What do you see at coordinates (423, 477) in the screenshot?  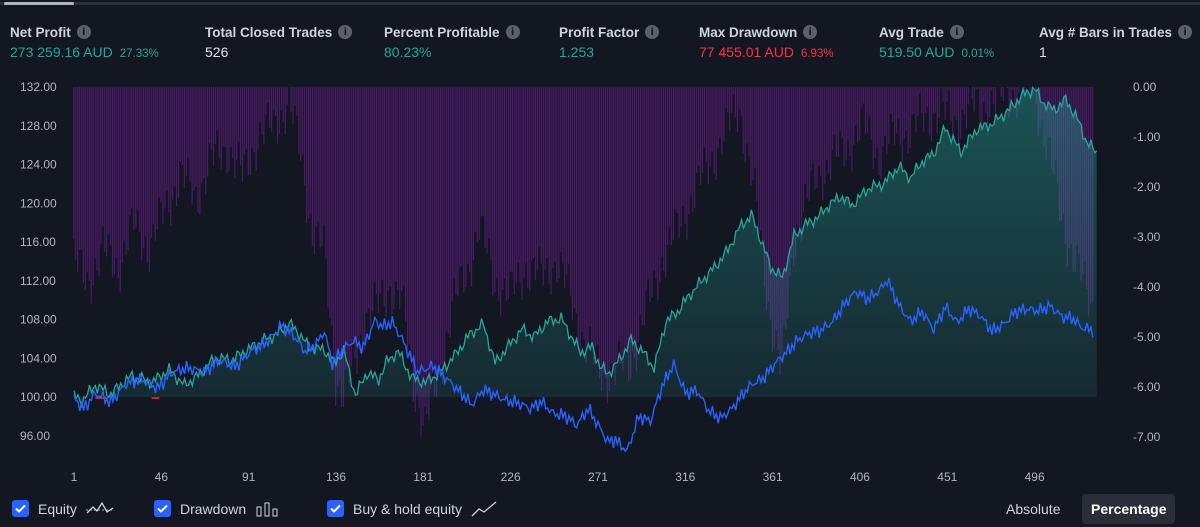 I see `x-tick-label: 181` at bounding box center [423, 477].